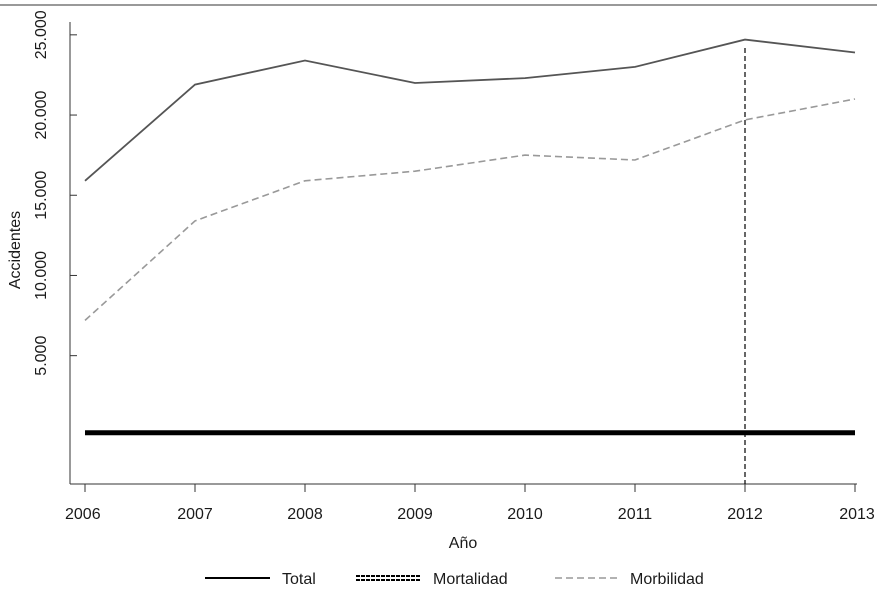 This screenshot has width=877, height=608. What do you see at coordinates (15, 250) in the screenshot?
I see `y-axis-title: Accidentes` at bounding box center [15, 250].